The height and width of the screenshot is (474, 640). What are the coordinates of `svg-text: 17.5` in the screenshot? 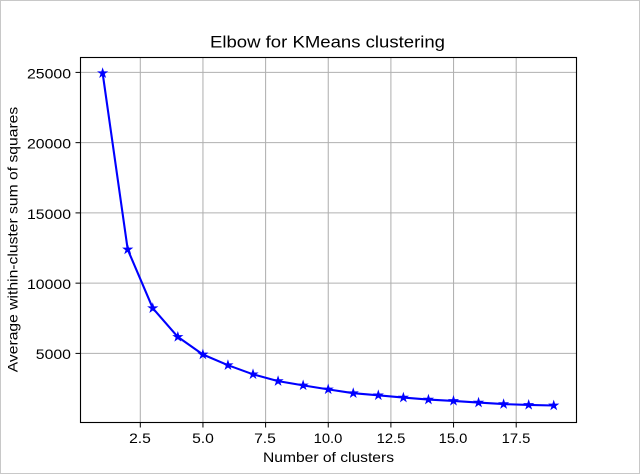 It's located at (516, 438).